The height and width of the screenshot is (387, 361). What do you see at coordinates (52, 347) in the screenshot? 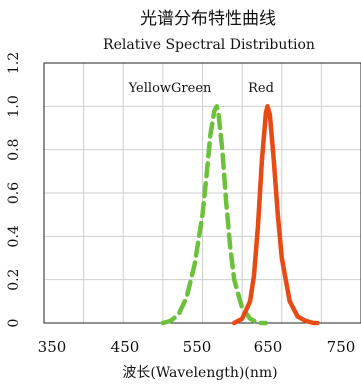
I see `x-tick-label: 350` at bounding box center [52, 347].